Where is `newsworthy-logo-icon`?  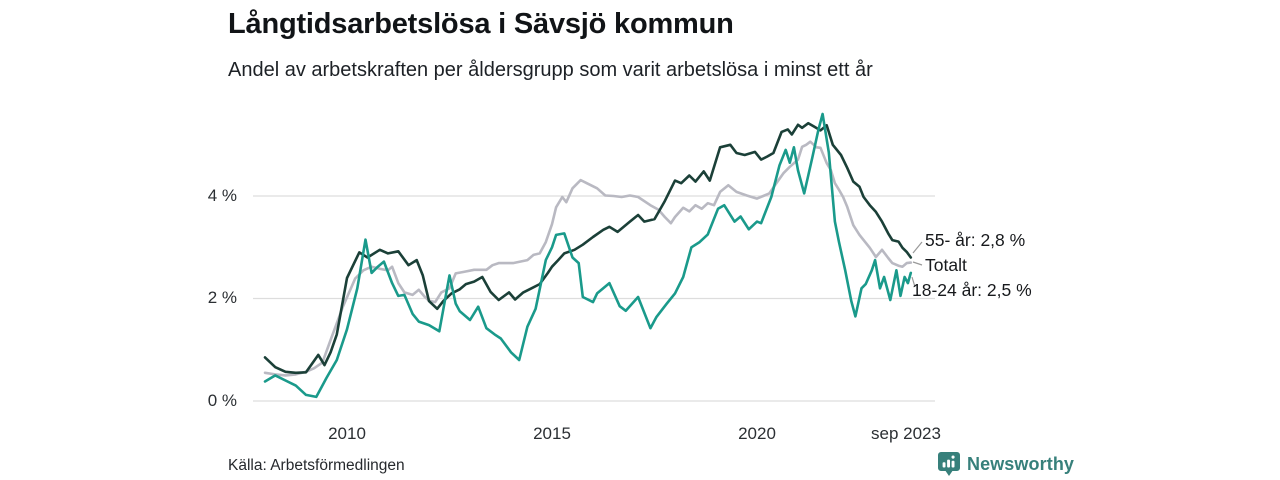
newsworthy-logo-icon is located at coordinates (949, 464).